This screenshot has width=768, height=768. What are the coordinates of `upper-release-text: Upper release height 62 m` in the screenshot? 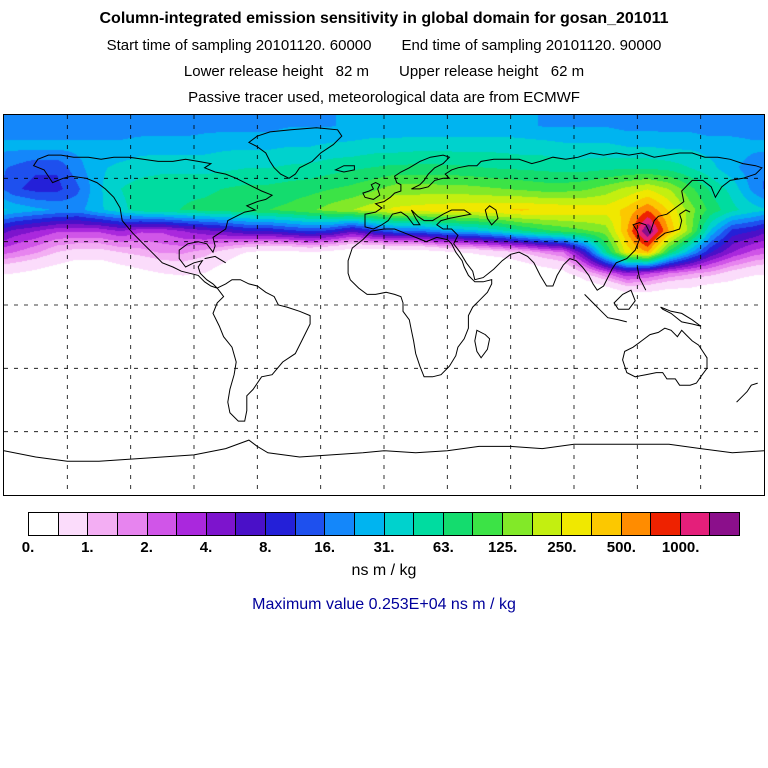 It's located at (492, 71).